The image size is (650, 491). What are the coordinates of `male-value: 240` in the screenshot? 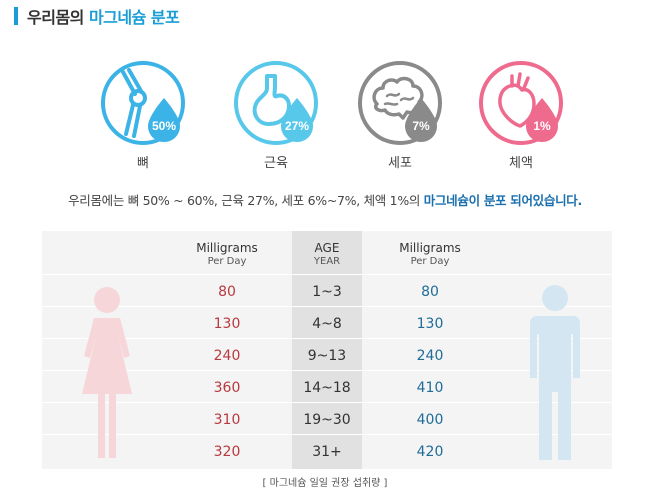 It's located at (430, 356).